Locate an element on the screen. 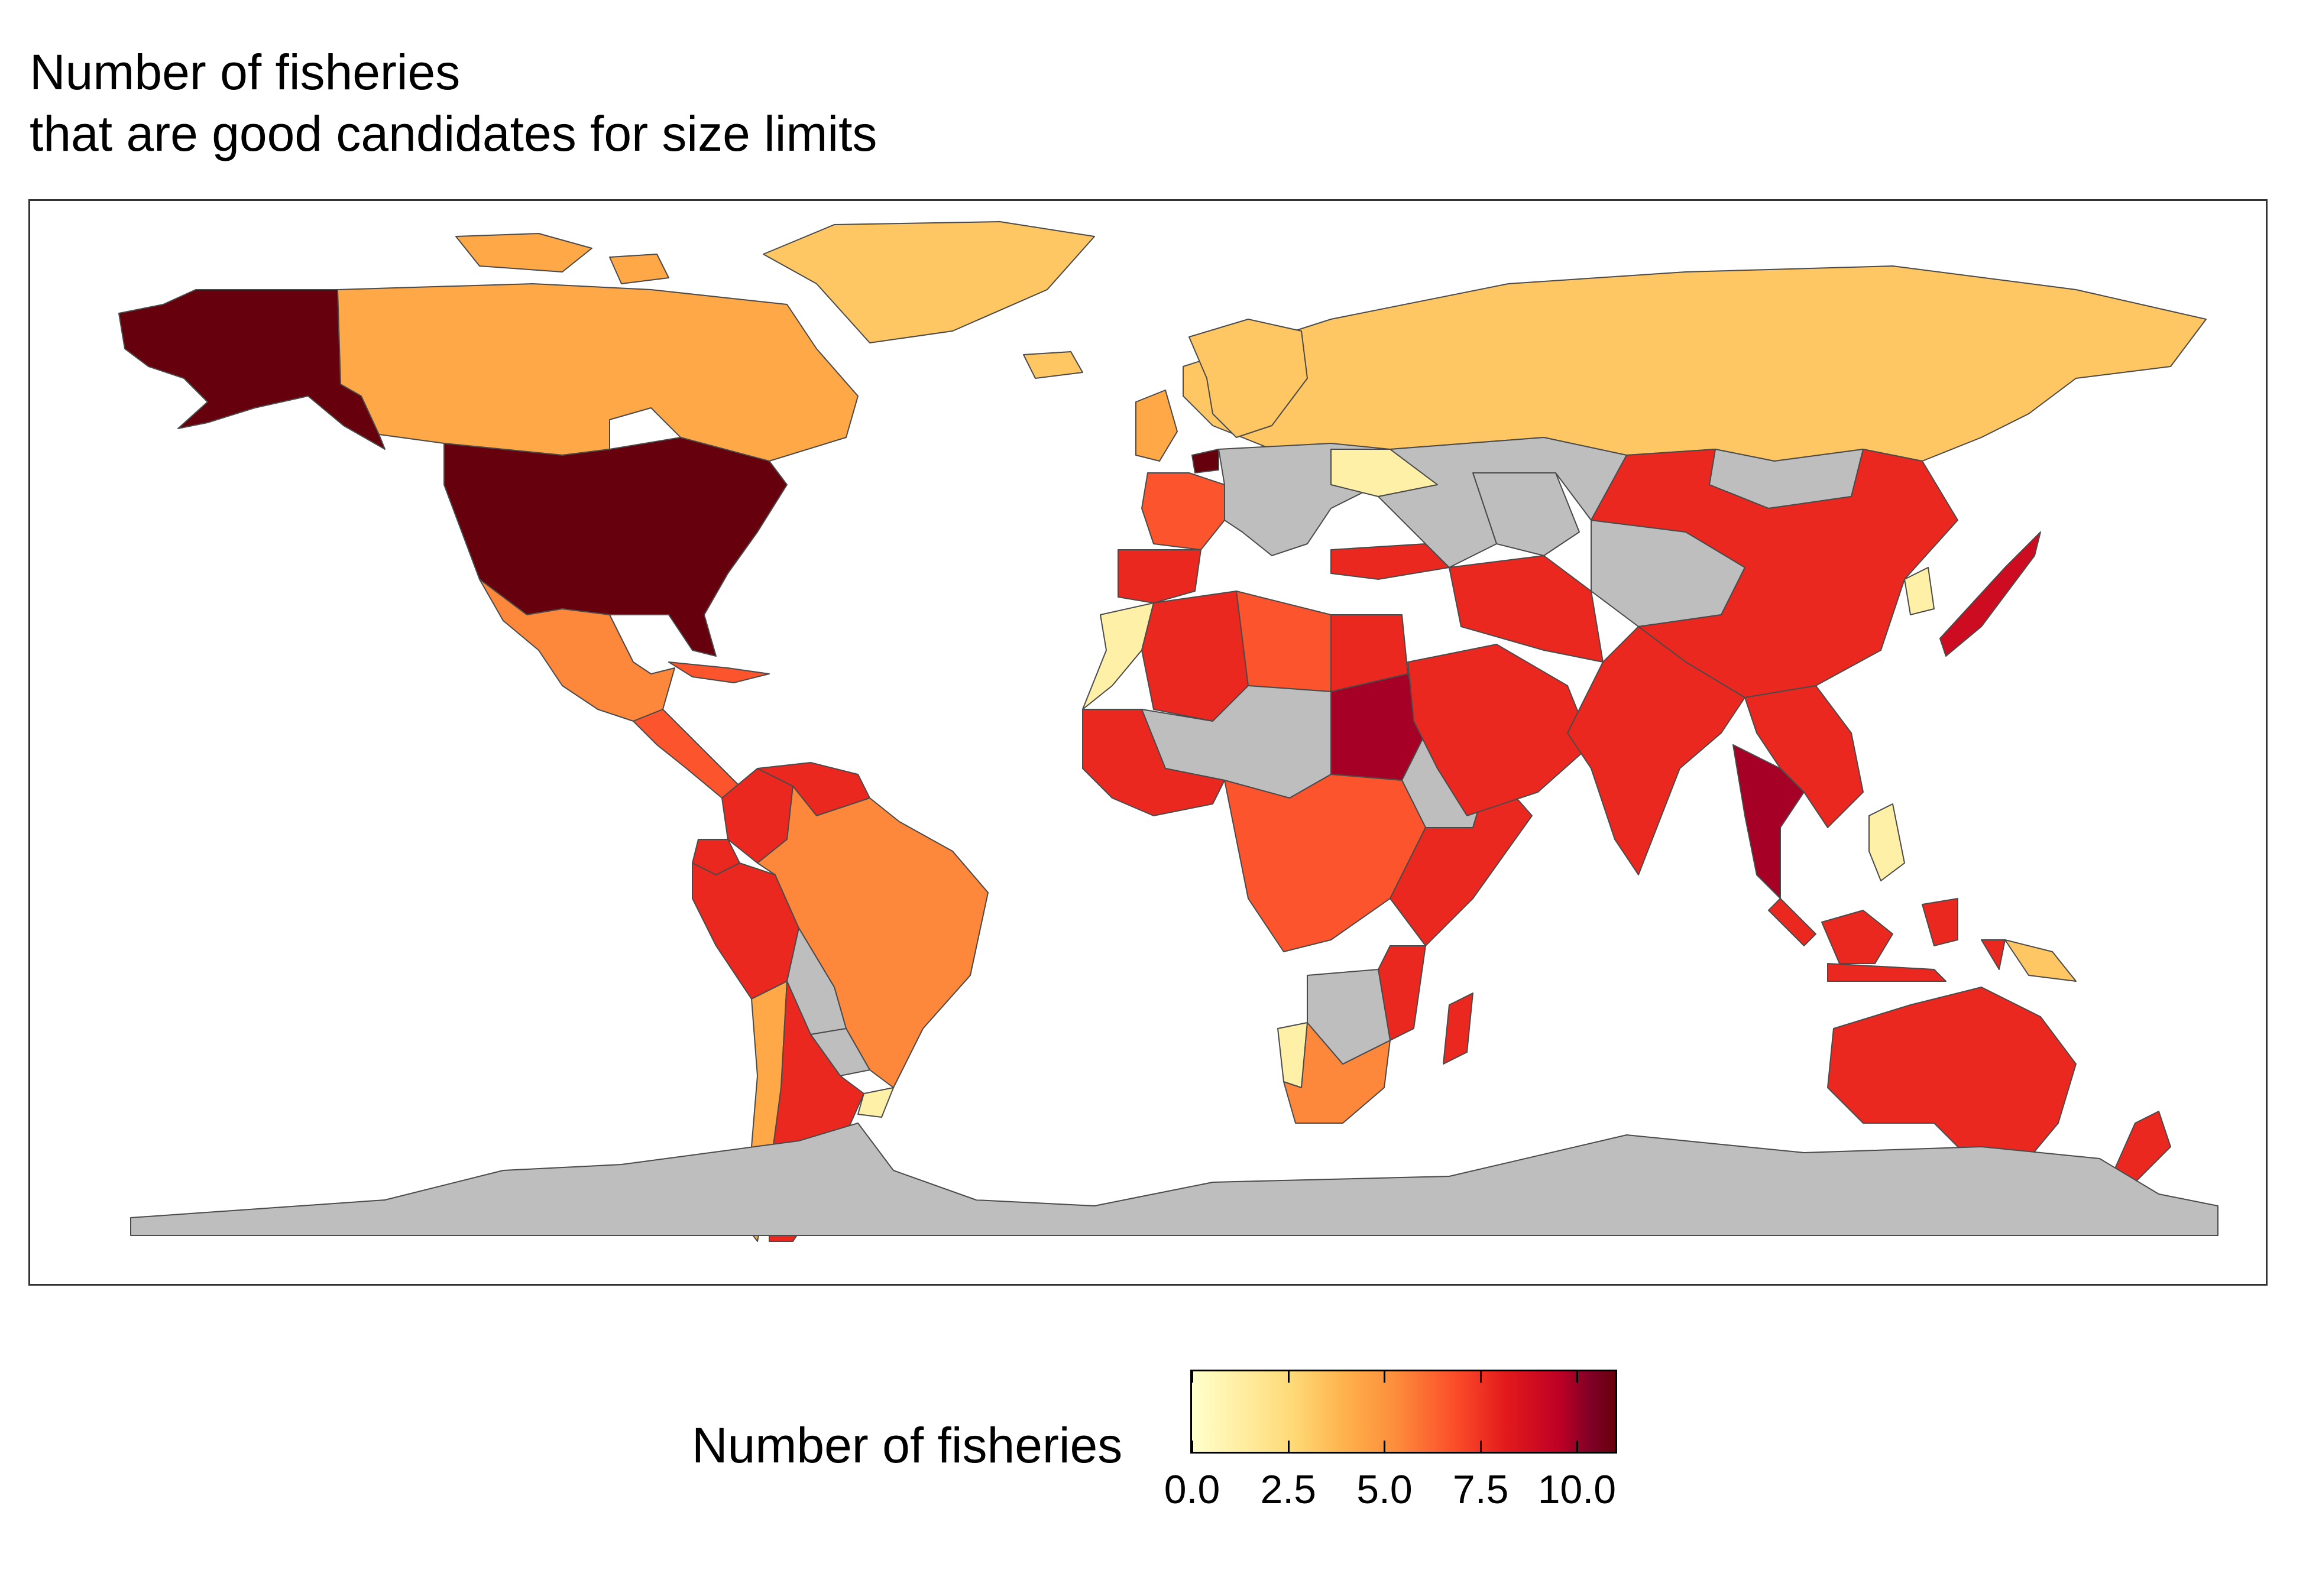 This screenshot has height=1596, width=2306. region-greenland is located at coordinates (929, 282).